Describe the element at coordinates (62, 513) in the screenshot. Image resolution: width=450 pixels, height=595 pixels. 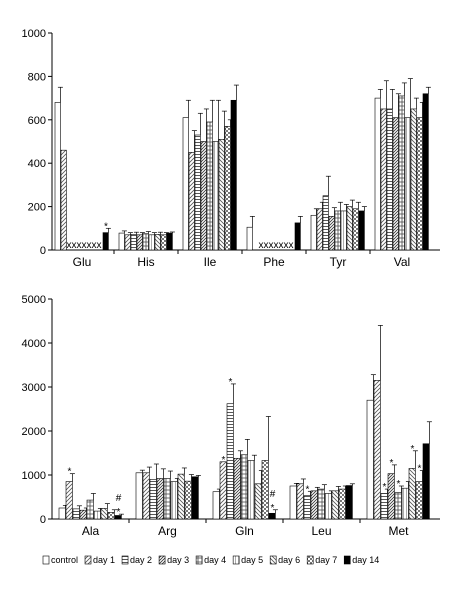
I see `bar-ala-control` at that location.